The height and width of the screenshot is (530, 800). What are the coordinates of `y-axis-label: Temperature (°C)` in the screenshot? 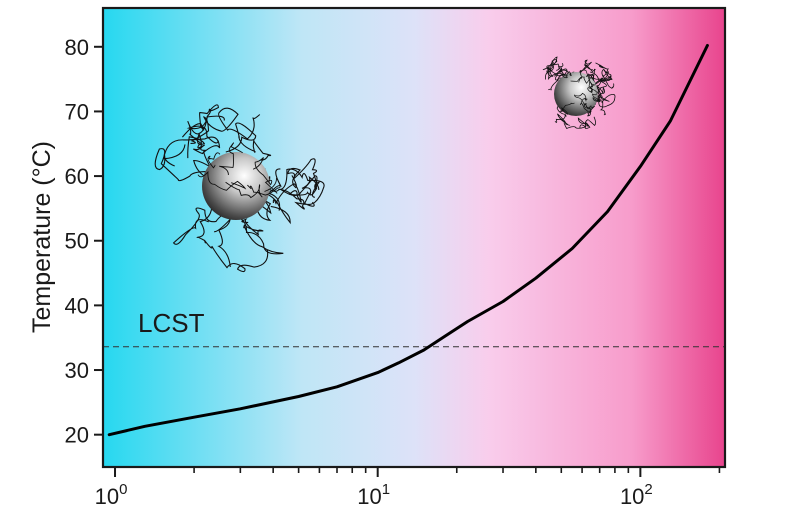 It's located at (42, 237).